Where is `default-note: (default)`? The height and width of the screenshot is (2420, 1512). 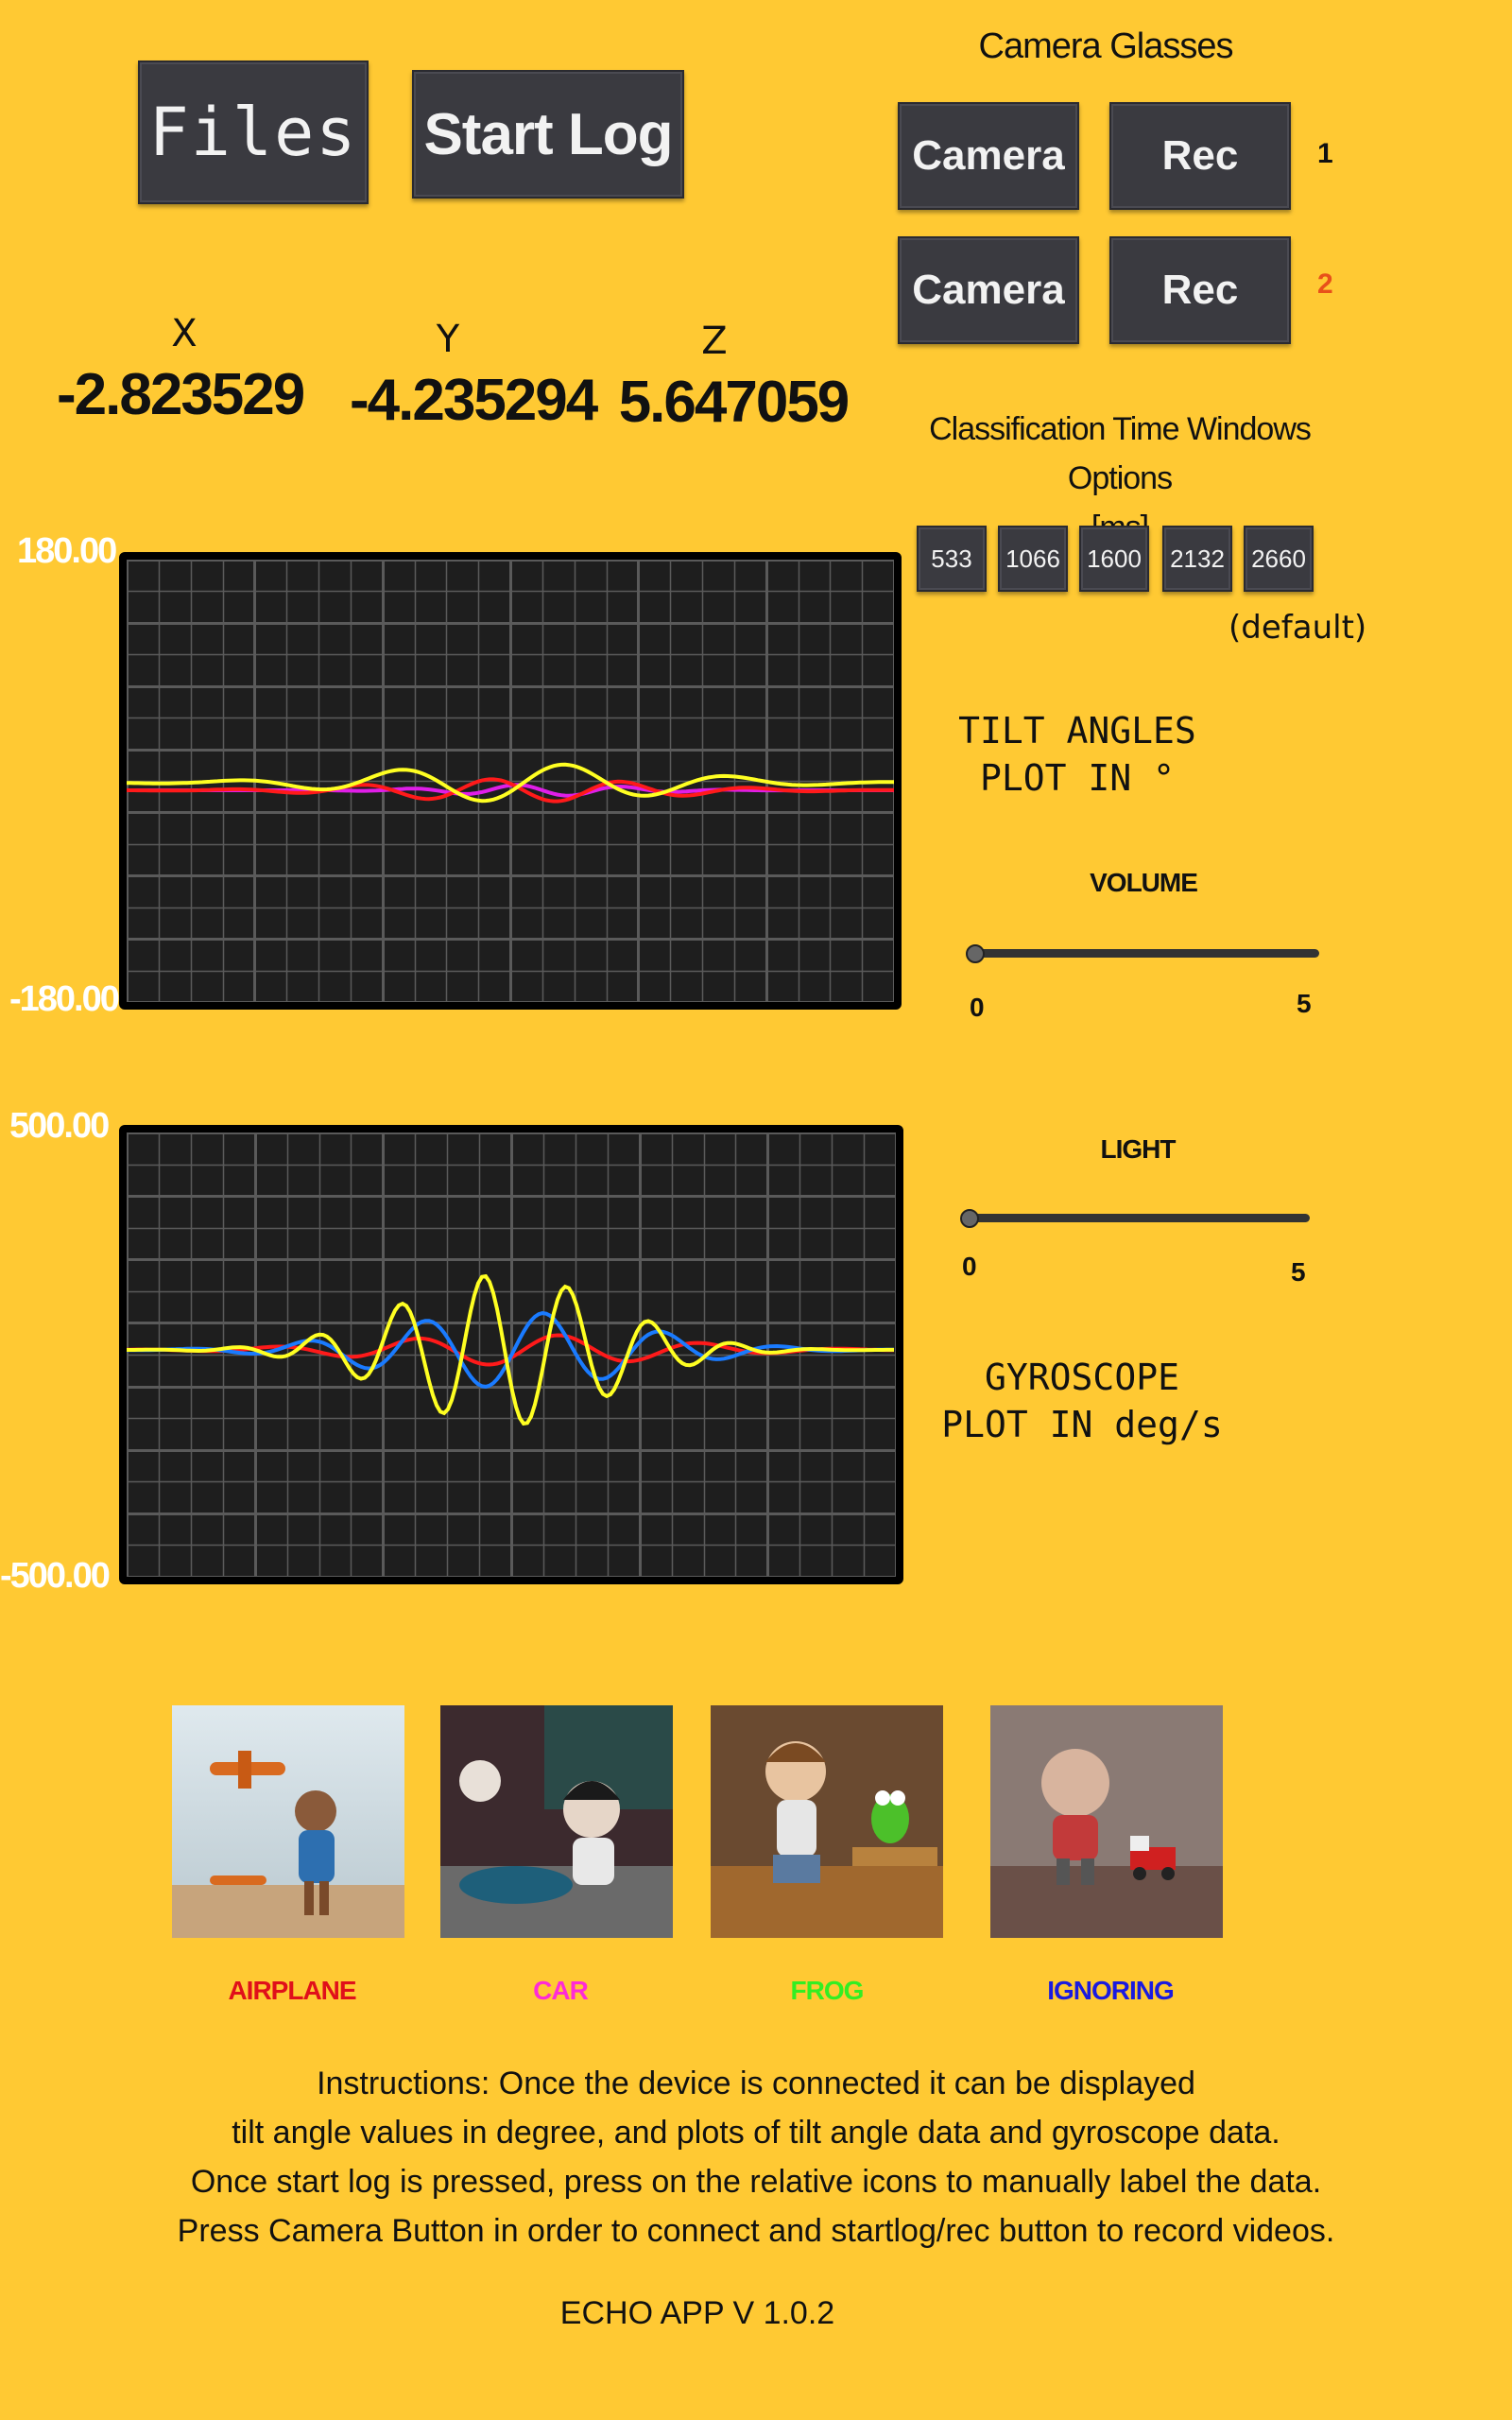
default-note: (default) is located at coordinates (1297, 628).